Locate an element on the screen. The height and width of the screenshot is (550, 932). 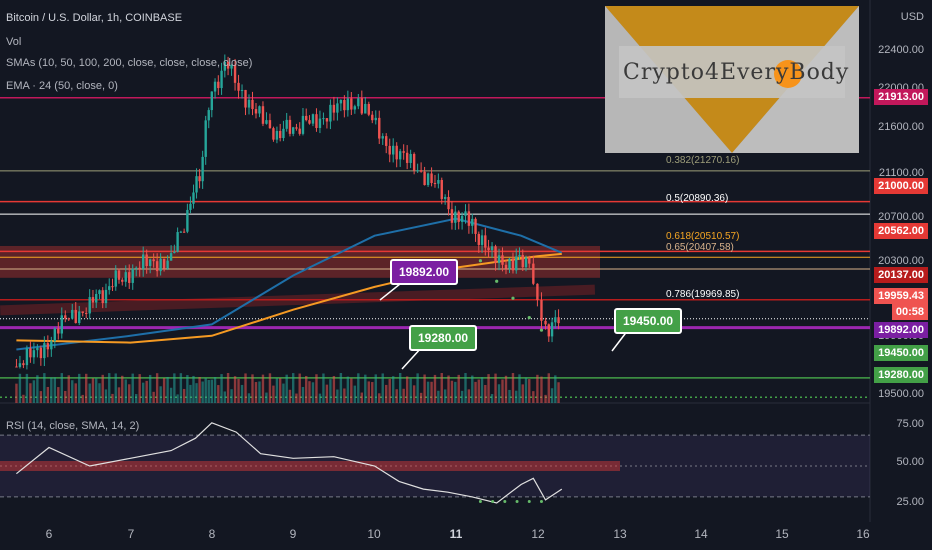
callout-19892: 19892.00 is located at coordinates (424, 272).